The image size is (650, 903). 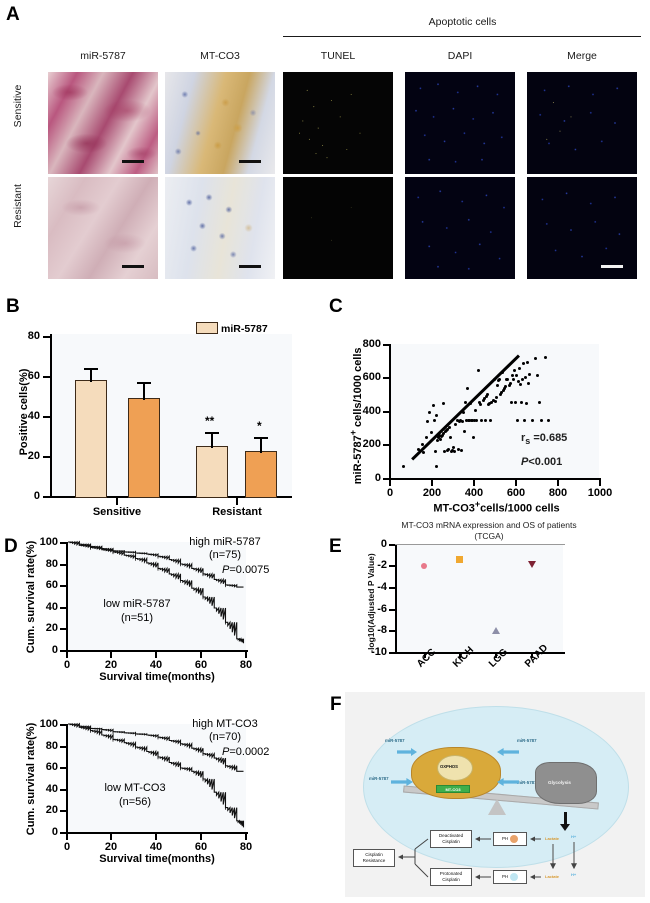 I want to click on column-header-merge: Merge, so click(x=582, y=56).